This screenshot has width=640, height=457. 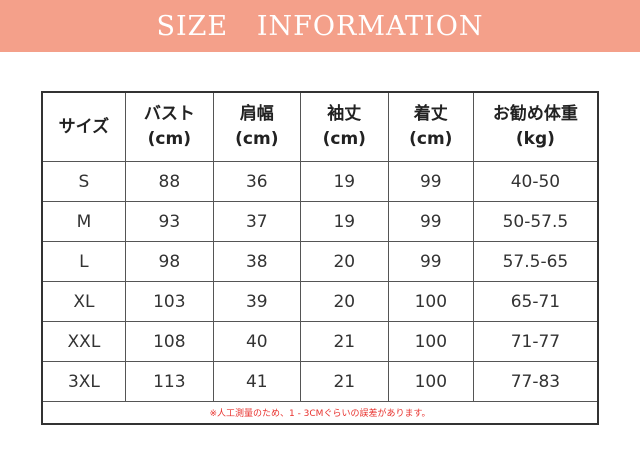 What do you see at coordinates (344, 114) in the screenshot?
I see `header-label: 袖丈` at bounding box center [344, 114].